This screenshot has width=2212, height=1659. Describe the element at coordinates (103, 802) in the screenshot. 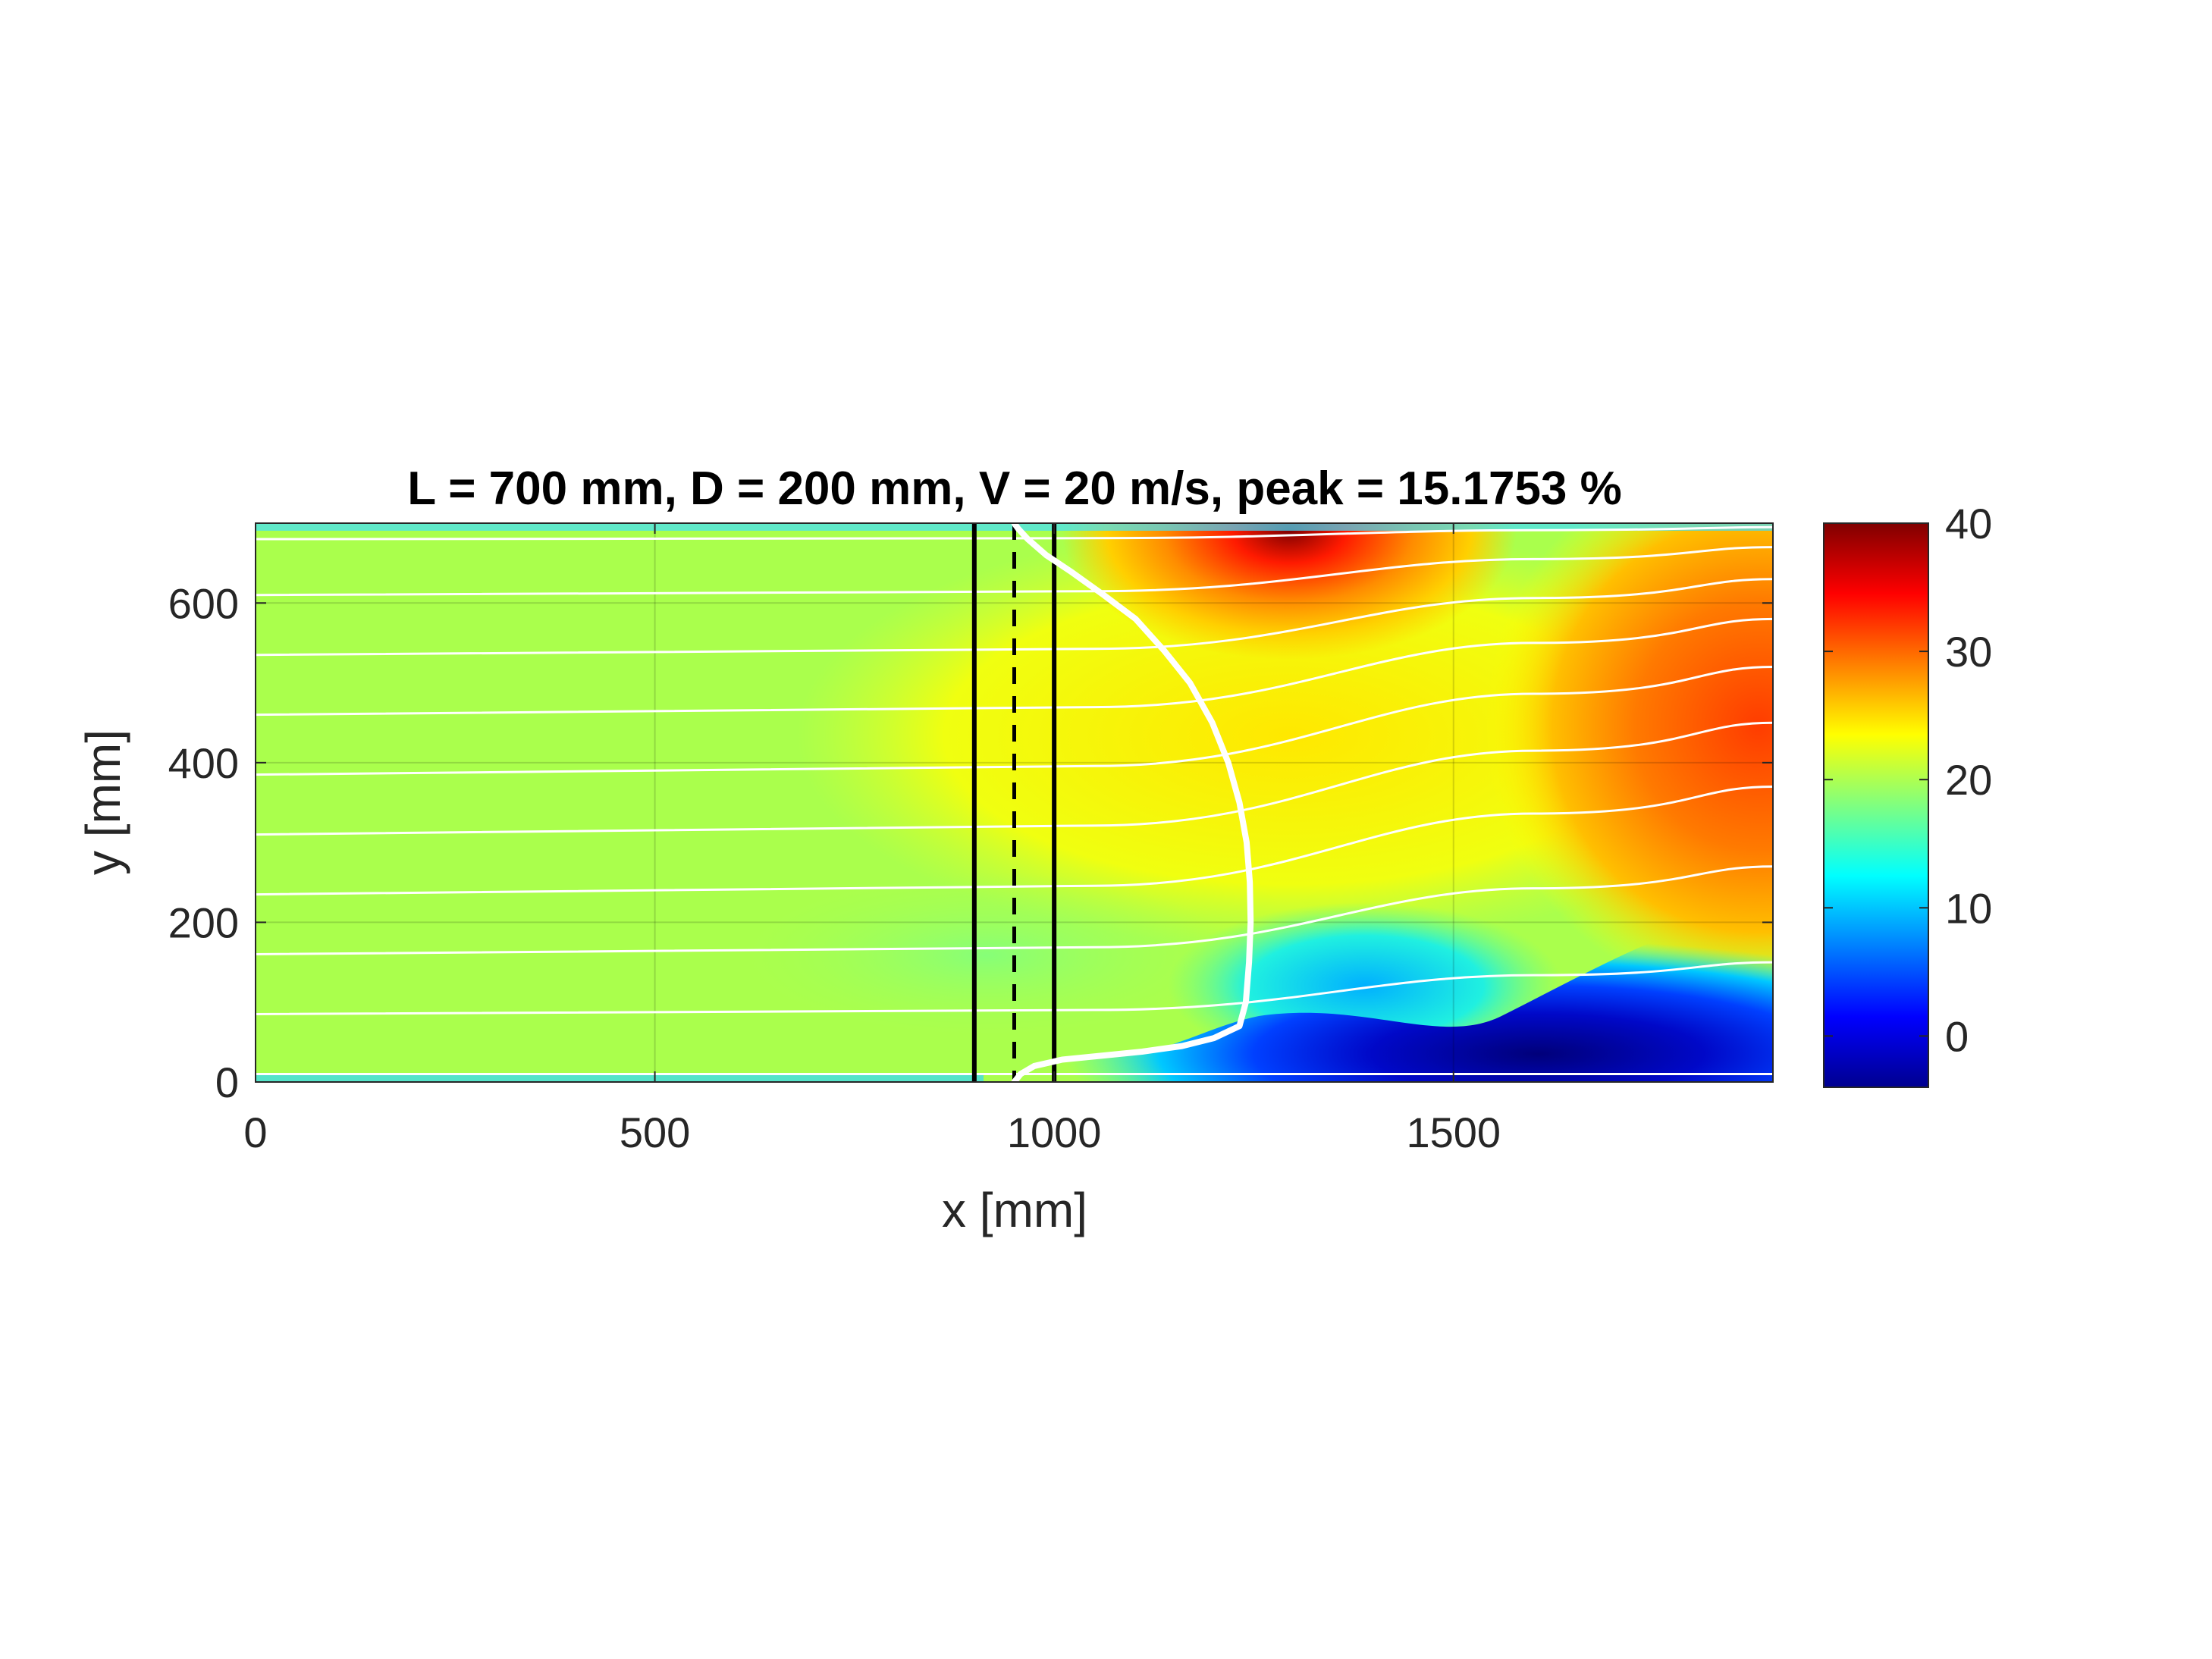

I see `y-axis-label: y [mm]` at that location.